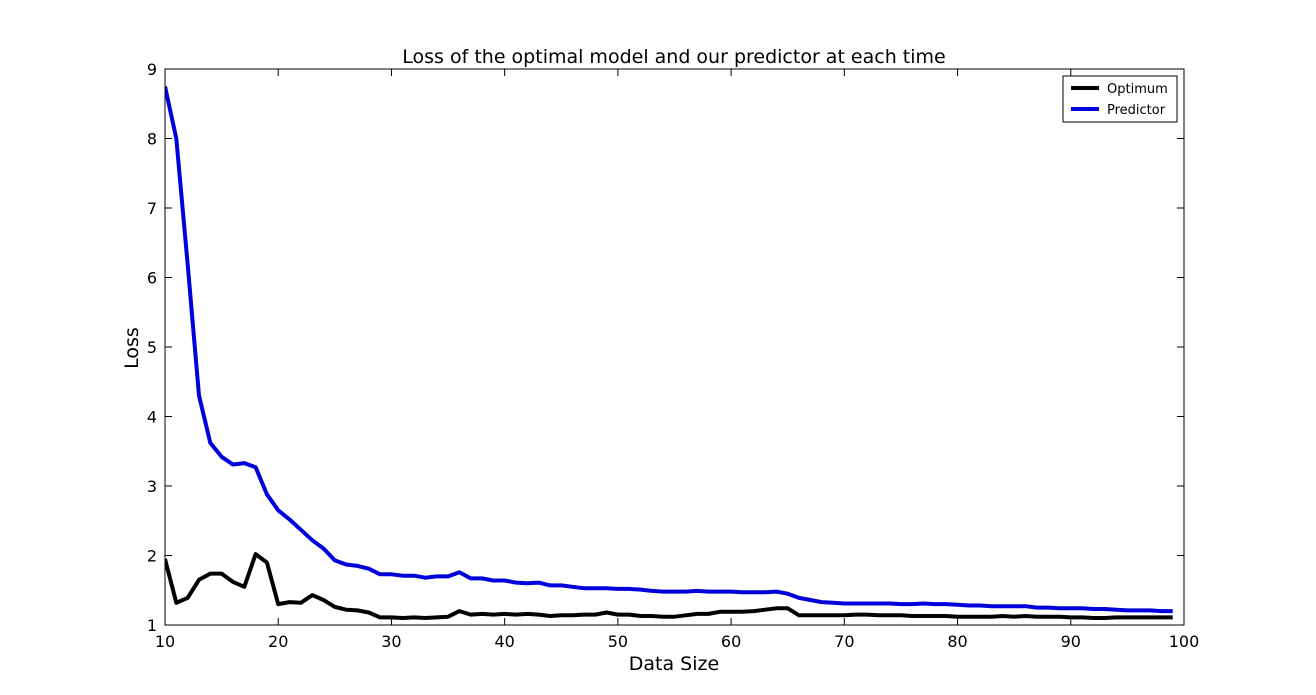  What do you see at coordinates (152, 208) in the screenshot?
I see `y-tick-label: 7` at bounding box center [152, 208].